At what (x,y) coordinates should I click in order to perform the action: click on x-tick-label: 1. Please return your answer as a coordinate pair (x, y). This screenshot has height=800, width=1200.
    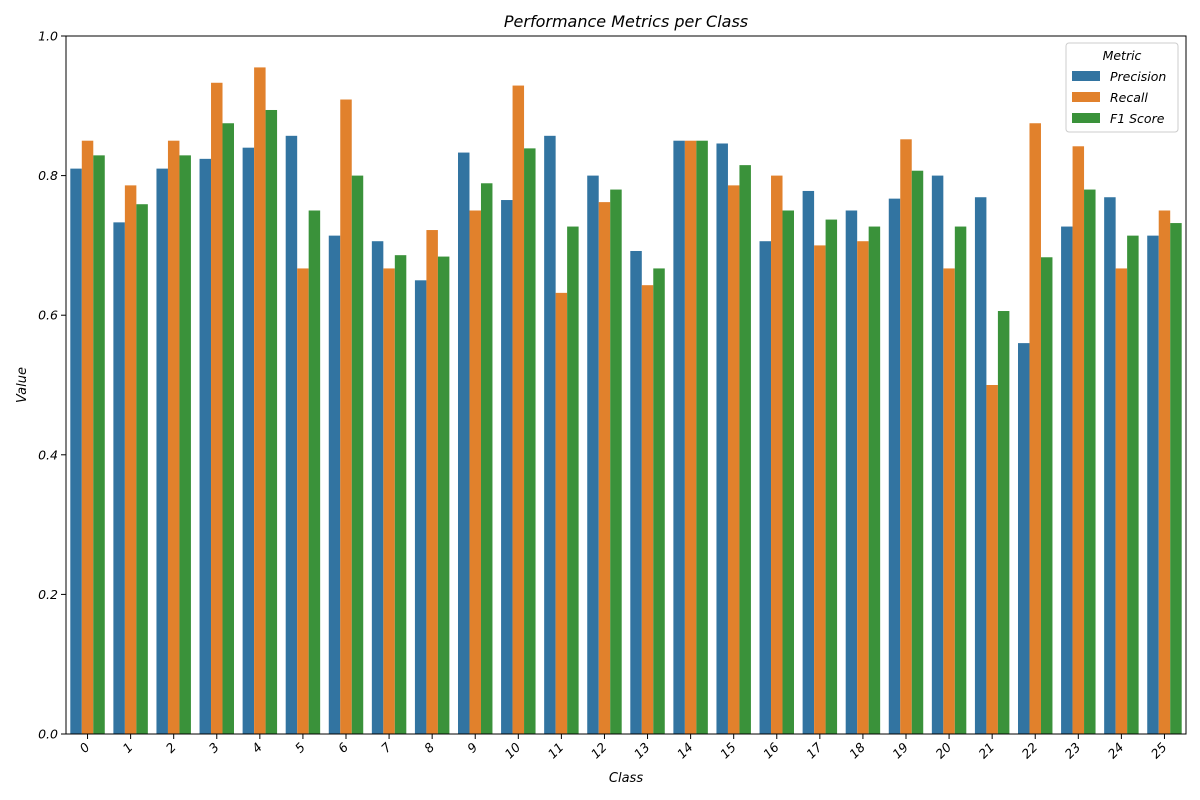
    Looking at the image, I should click on (128, 748).